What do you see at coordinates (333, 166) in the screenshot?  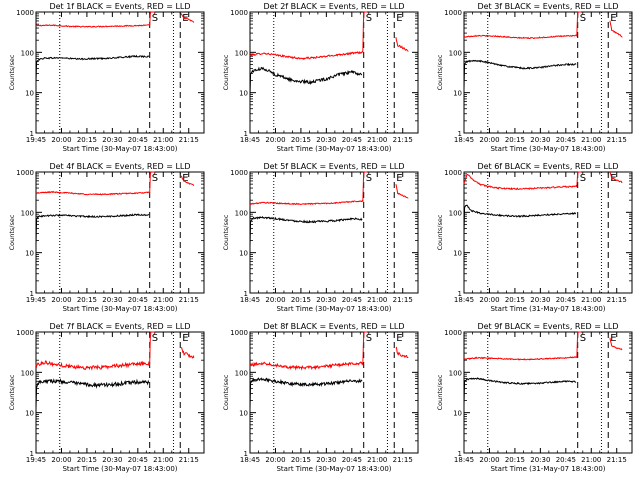 I see `chart-title: Det 5f BLACK = Events, RED = LLD` at bounding box center [333, 166].